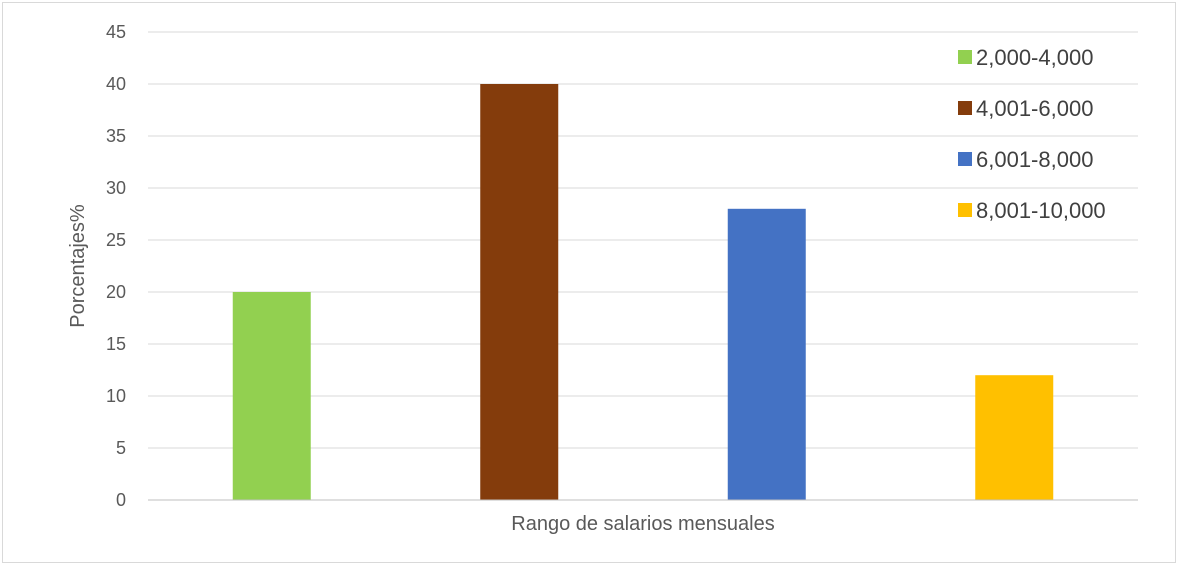 Image resolution: width=1180 pixels, height=567 pixels. What do you see at coordinates (116, 344) in the screenshot?
I see `y-tick-label: 15` at bounding box center [116, 344].